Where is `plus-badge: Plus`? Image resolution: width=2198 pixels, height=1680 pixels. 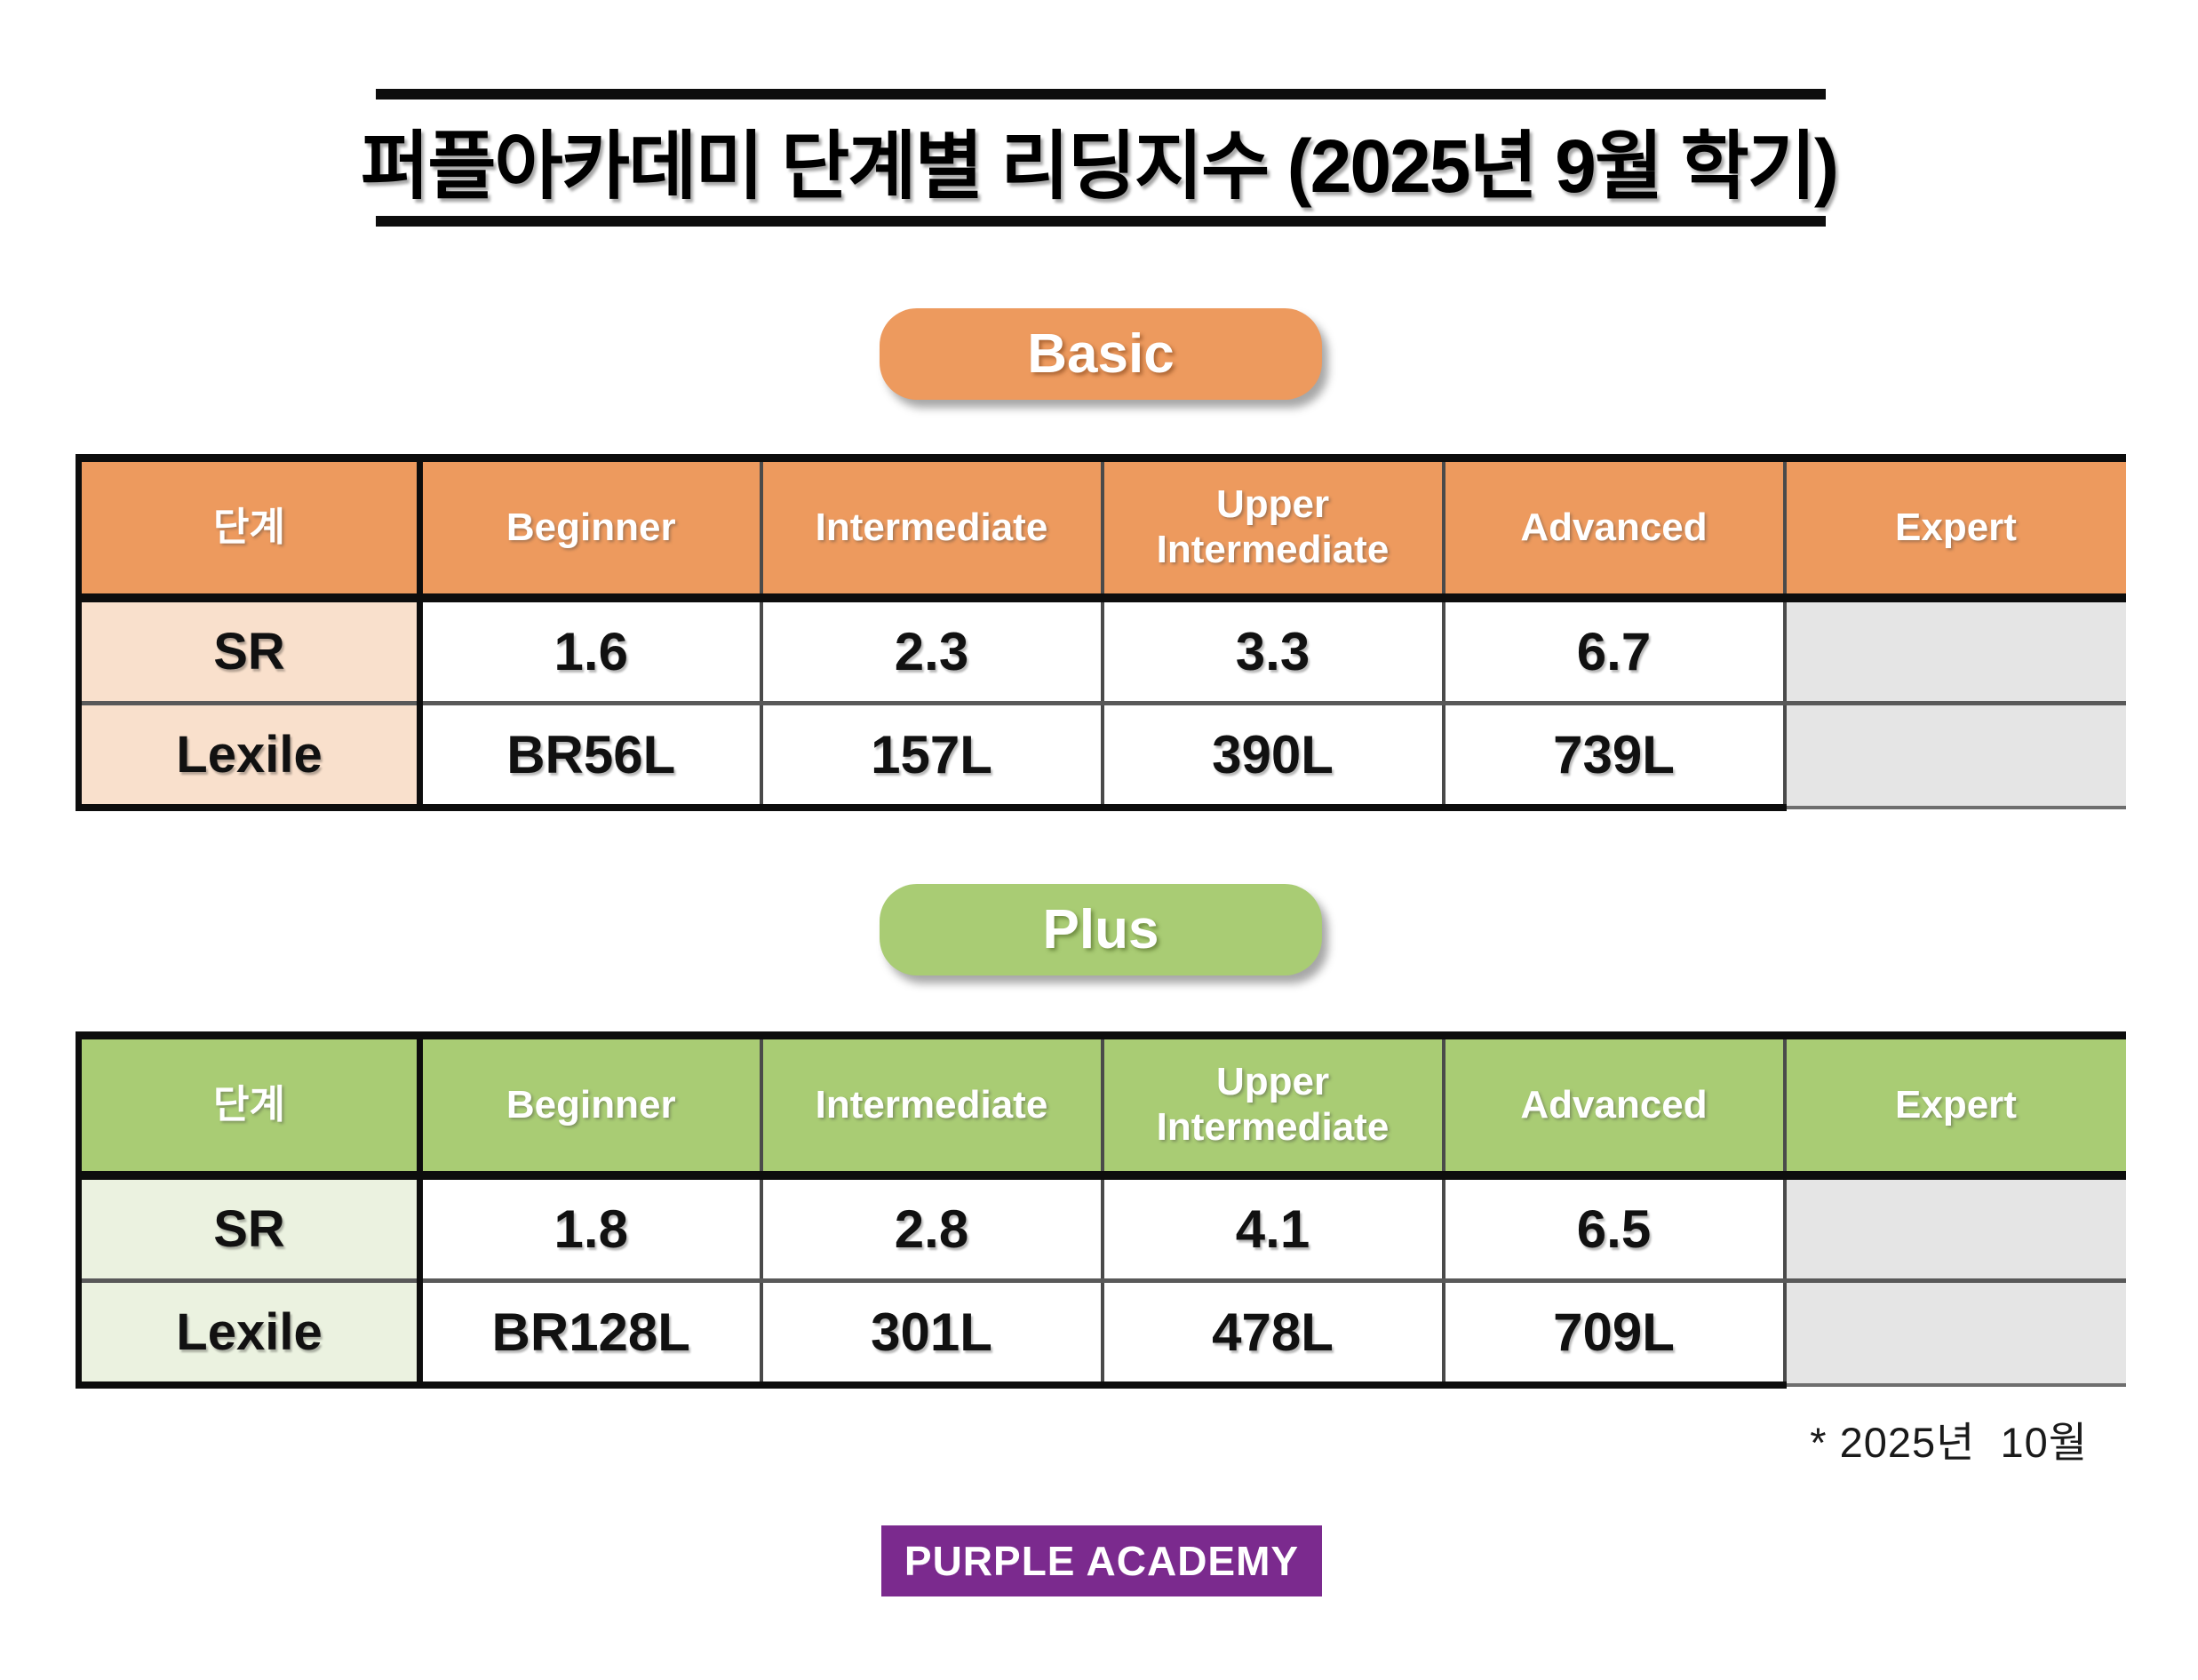
plus-badge: Plus is located at coordinates (1101, 929).